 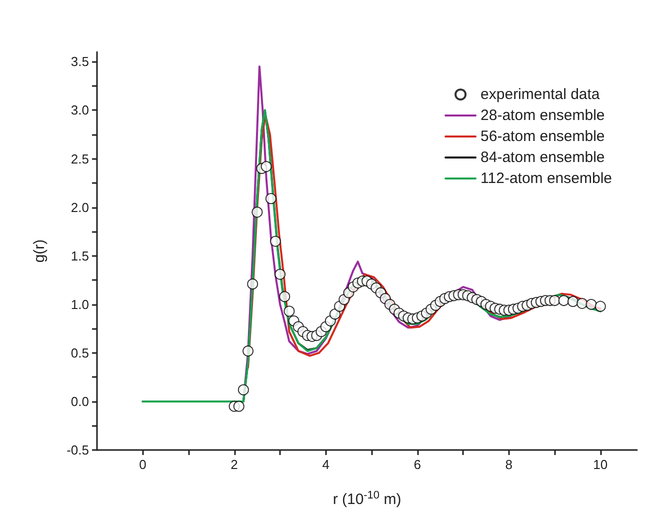 I want to click on legend-label: 28-atom ensemble, so click(x=542, y=115).